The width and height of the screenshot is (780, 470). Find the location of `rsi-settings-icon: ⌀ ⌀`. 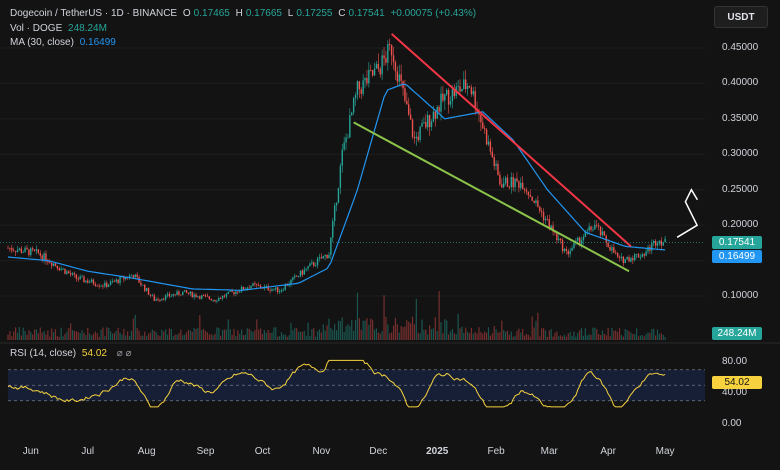

rsi-settings-icon: ⌀ ⌀ is located at coordinates (124, 353).